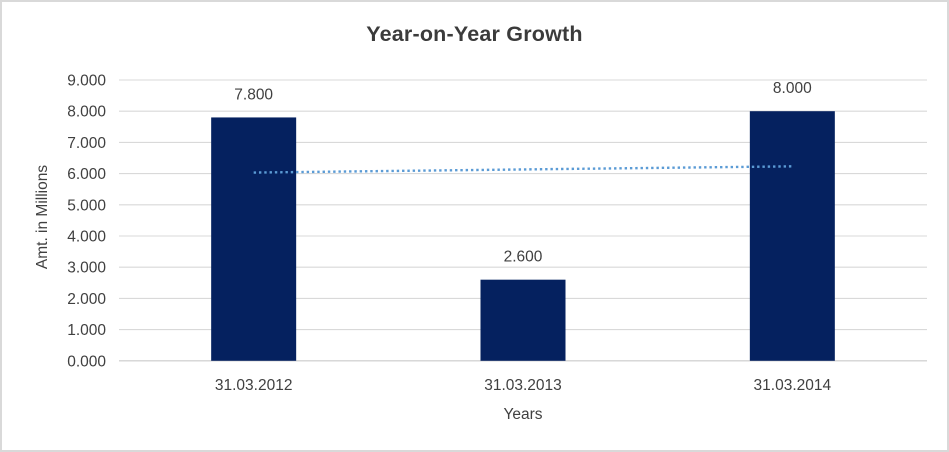  Describe the element at coordinates (254, 385) in the screenshot. I see `x-tick-label: 31.03.2012` at that location.